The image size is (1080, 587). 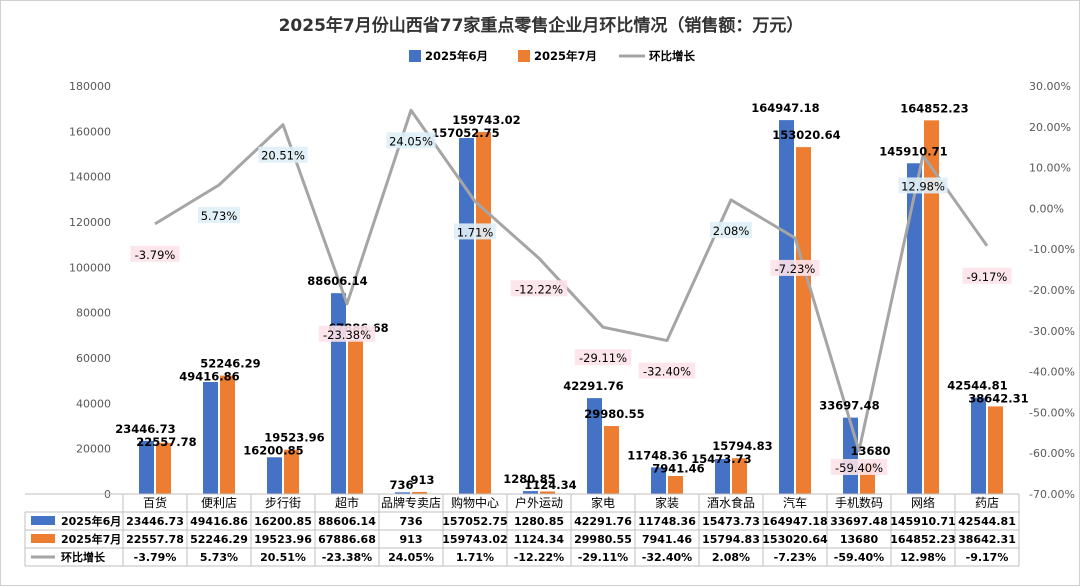 I want to click on growth-label: -29.11%, so click(x=603, y=358).